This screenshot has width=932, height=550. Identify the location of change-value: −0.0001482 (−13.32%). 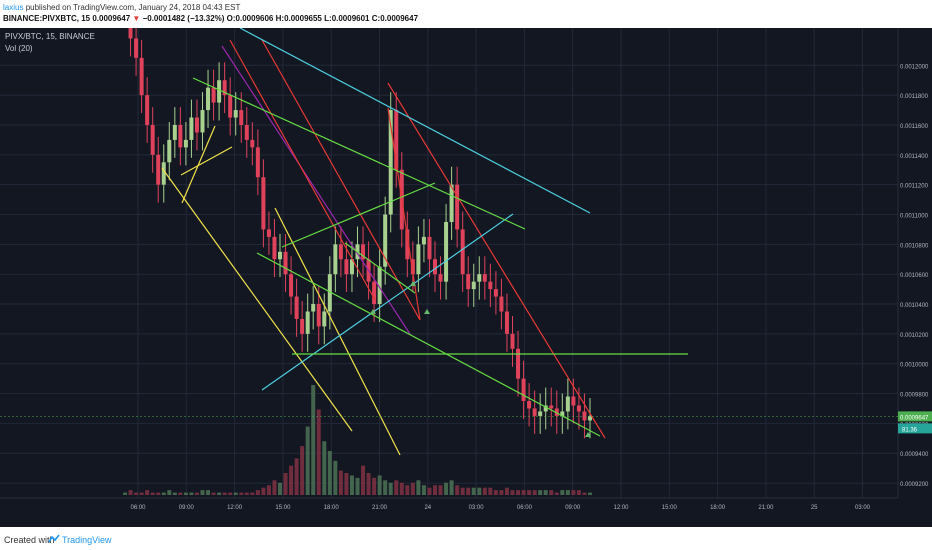
(183, 18).